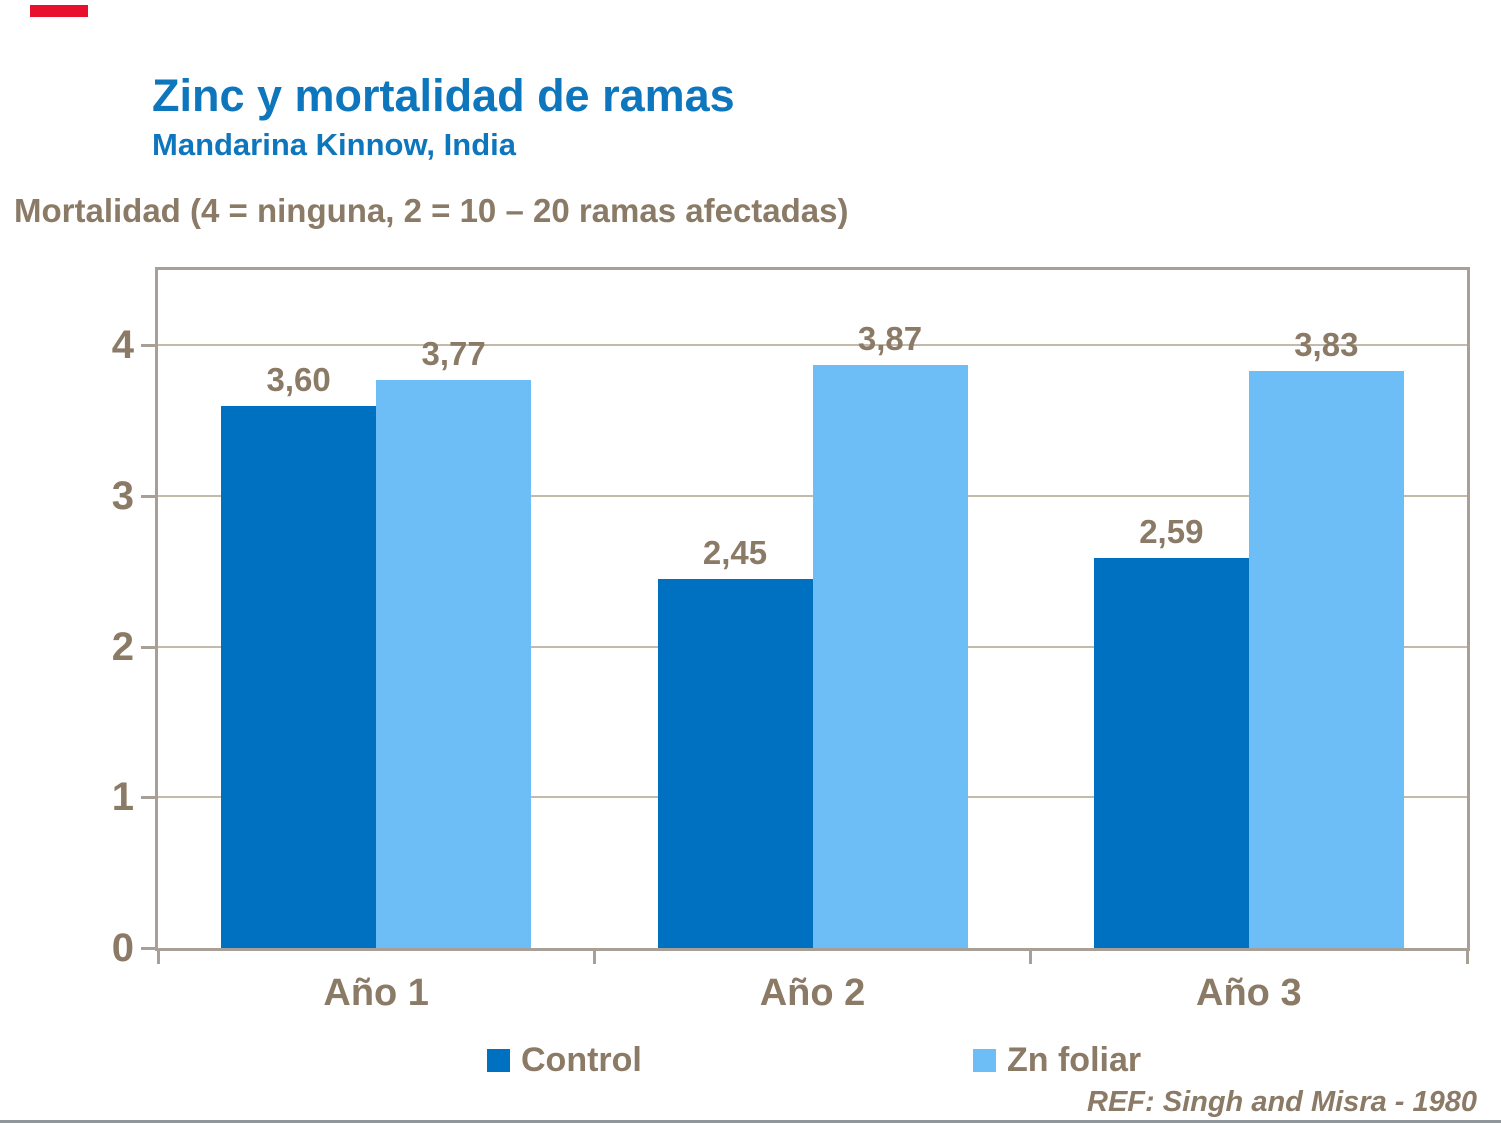 The image size is (1501, 1126). Describe the element at coordinates (1249, 993) in the screenshot. I see `x-category-label-3: Año 3` at that location.